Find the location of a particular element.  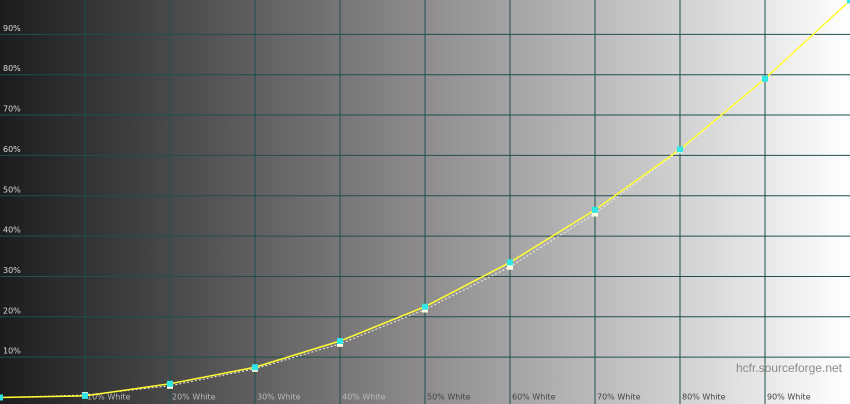

y-tick-label: 80% is located at coordinates (12, 68).